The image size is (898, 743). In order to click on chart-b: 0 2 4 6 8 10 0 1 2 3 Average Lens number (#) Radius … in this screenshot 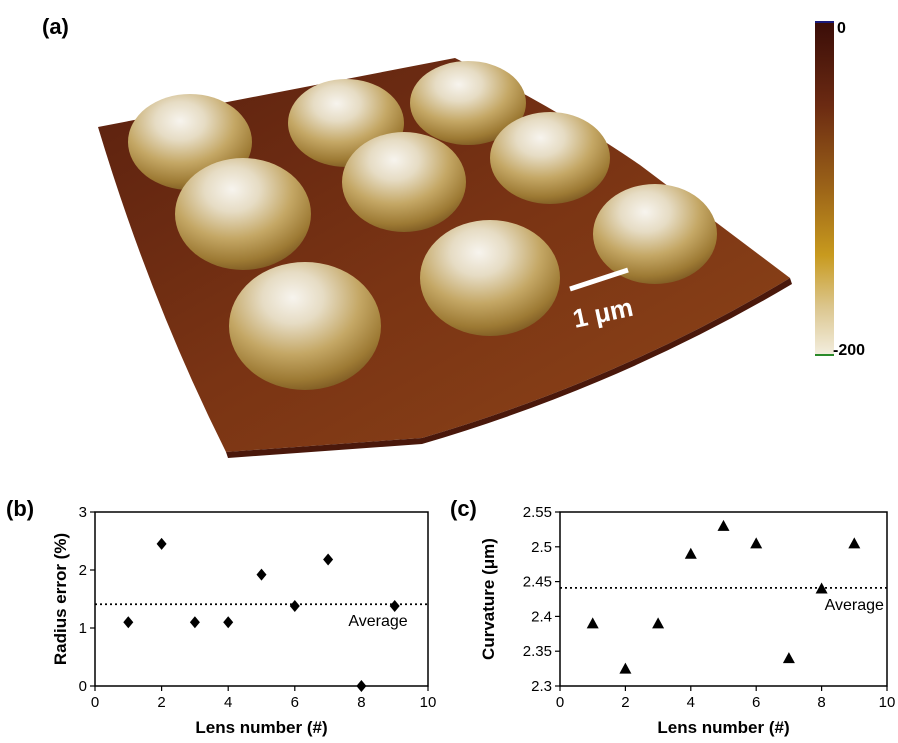, I will do `click(244, 620)`.